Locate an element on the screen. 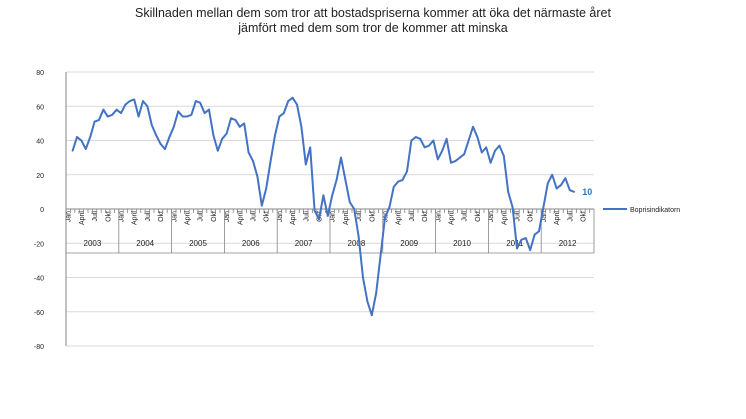 Image resolution: width=746 pixels, height=419 pixels. legend: Boprisindikatorn is located at coordinates (641, 210).